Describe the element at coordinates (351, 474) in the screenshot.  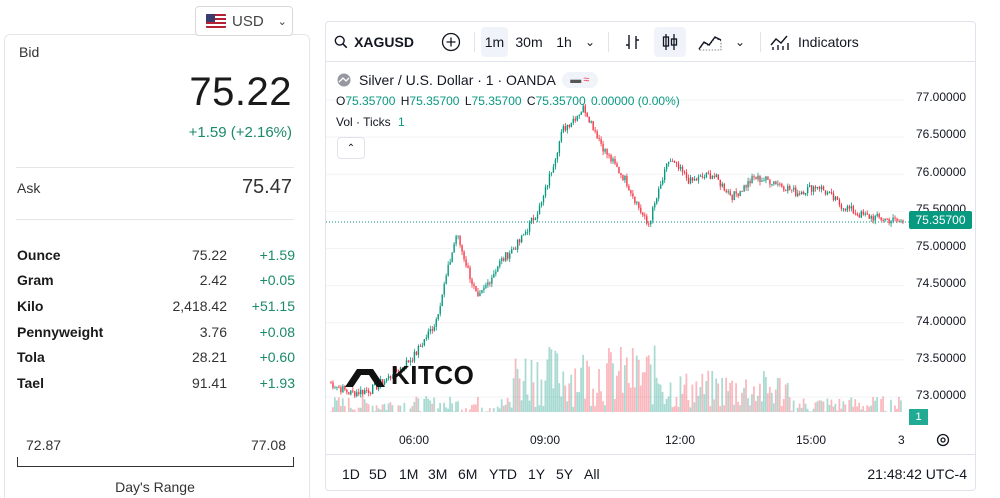
I see `range-1d: 1D` at that location.